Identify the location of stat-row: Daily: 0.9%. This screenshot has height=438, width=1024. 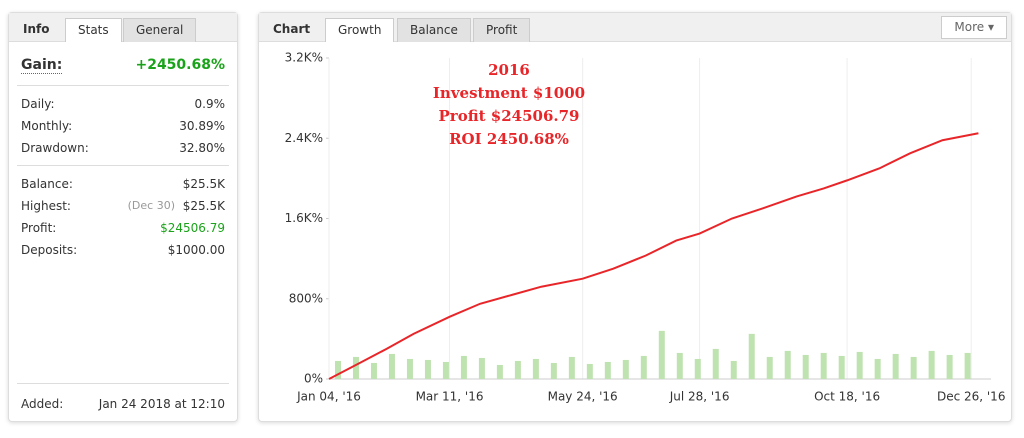
(123, 104).